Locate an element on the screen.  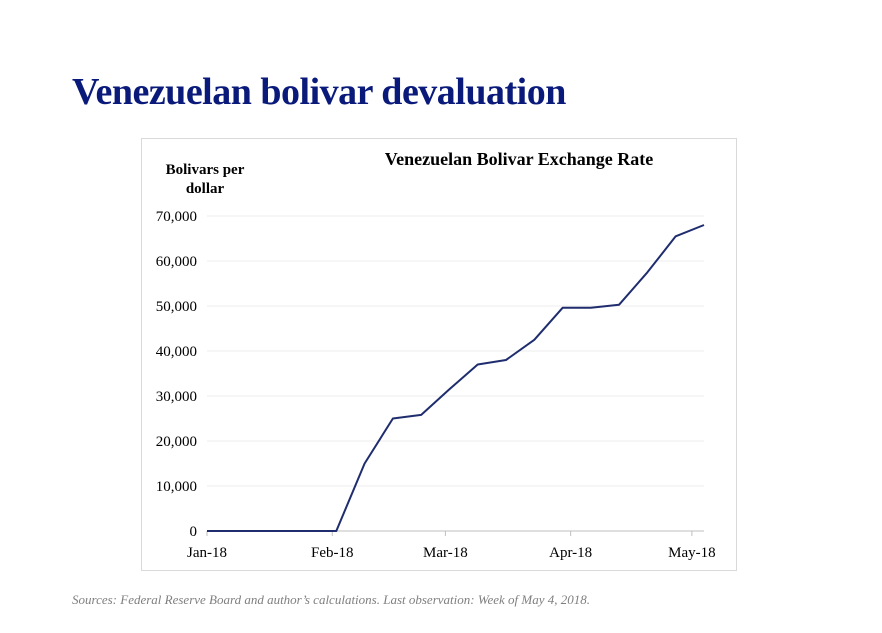
y-tick-label: 10,000 is located at coordinates (176, 487).